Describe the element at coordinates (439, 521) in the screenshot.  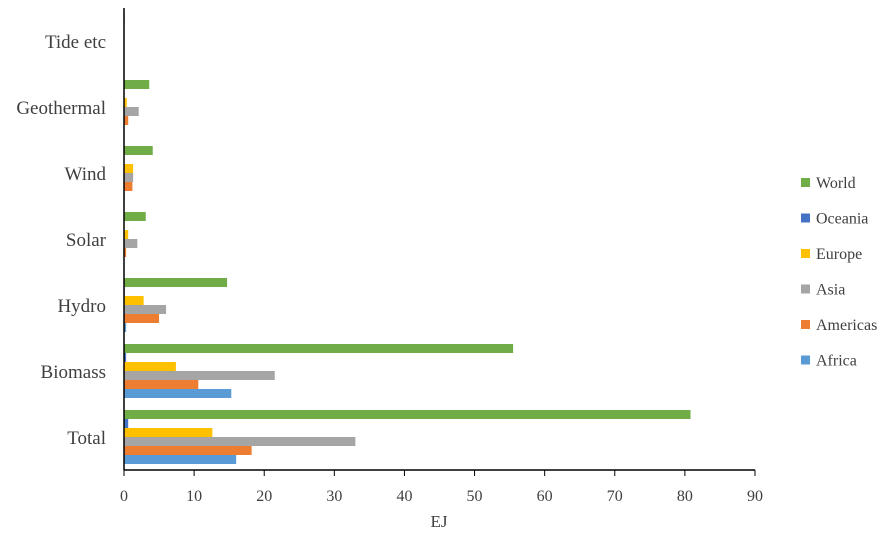
I see `x-axis-title: EJ` at that location.